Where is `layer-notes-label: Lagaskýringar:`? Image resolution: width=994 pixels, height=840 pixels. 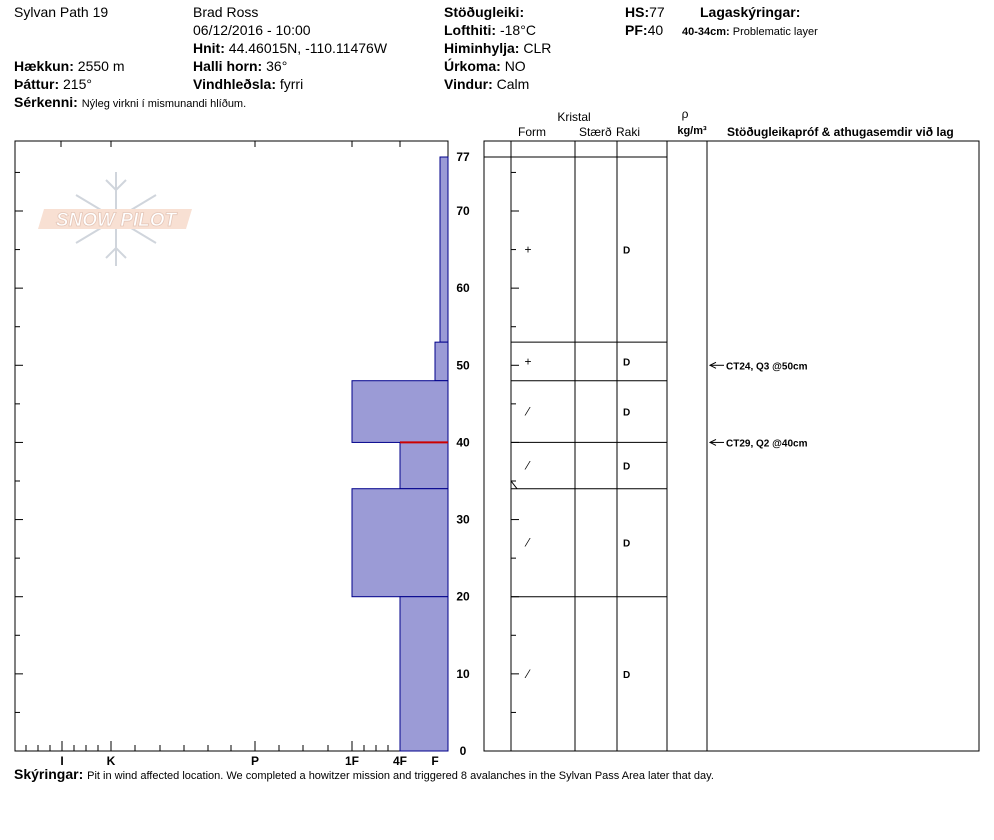
layer-notes-label: Lagaskýringar: is located at coordinates (750, 12).